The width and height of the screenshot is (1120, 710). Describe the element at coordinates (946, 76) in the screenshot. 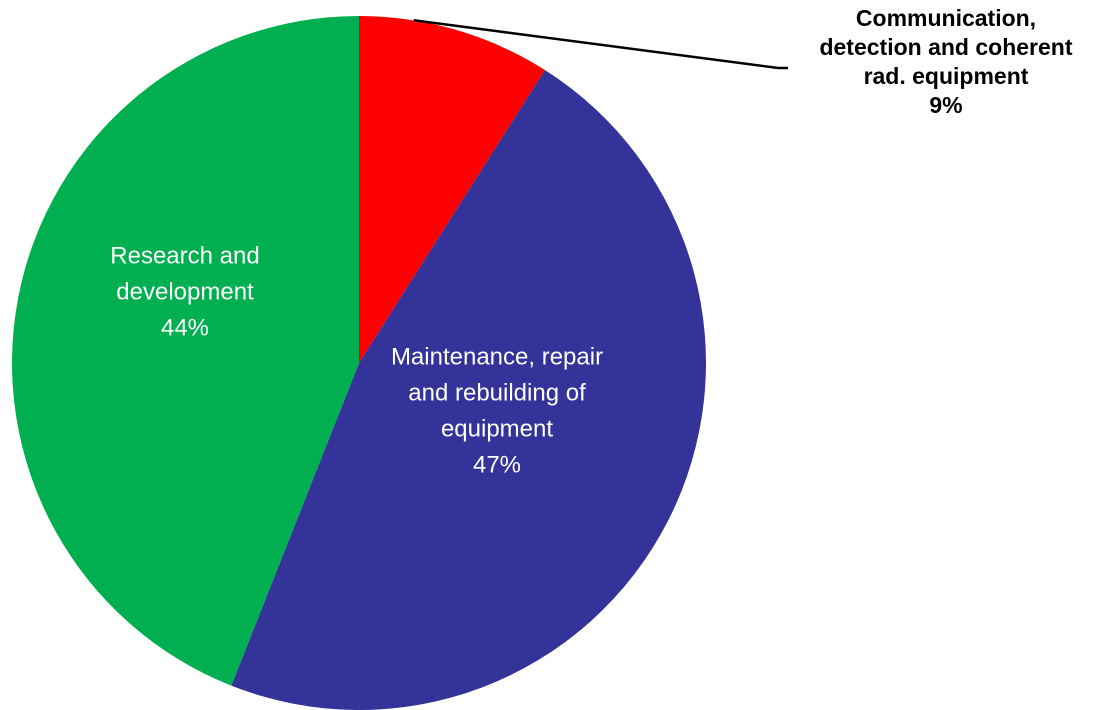

I see `slice-name-label: rad. equipment` at that location.